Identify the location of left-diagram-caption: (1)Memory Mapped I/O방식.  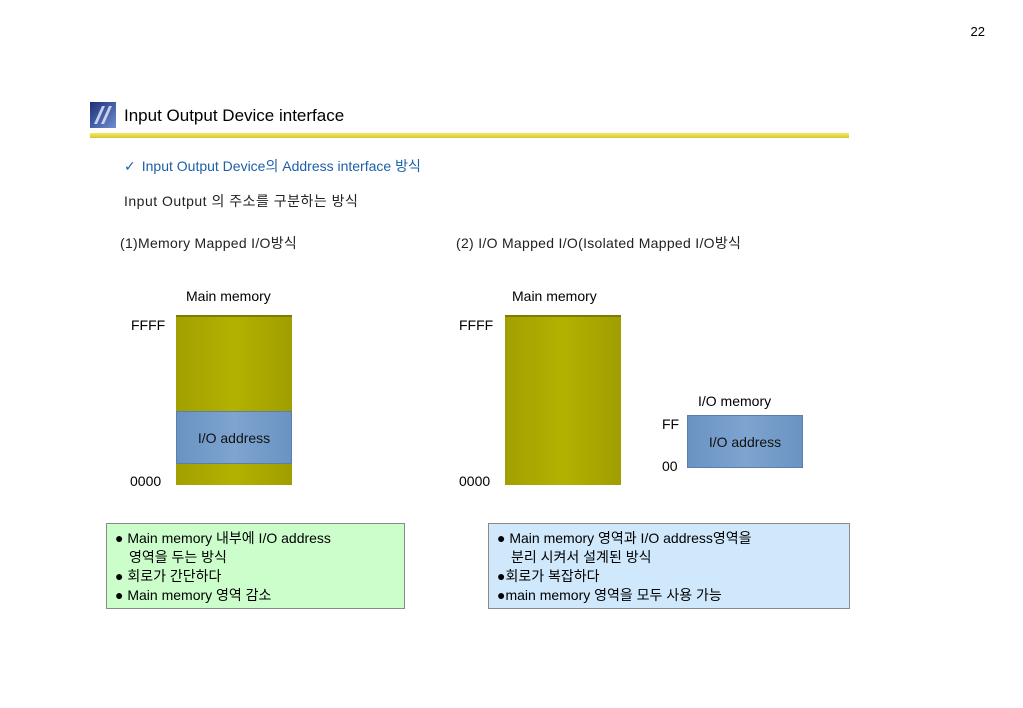
(209, 243).